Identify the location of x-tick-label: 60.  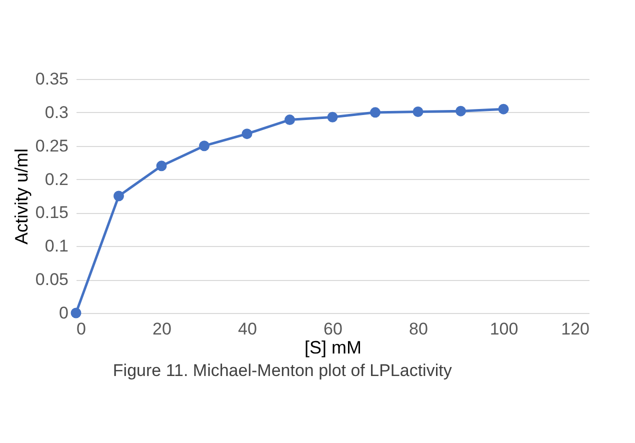
(333, 329).